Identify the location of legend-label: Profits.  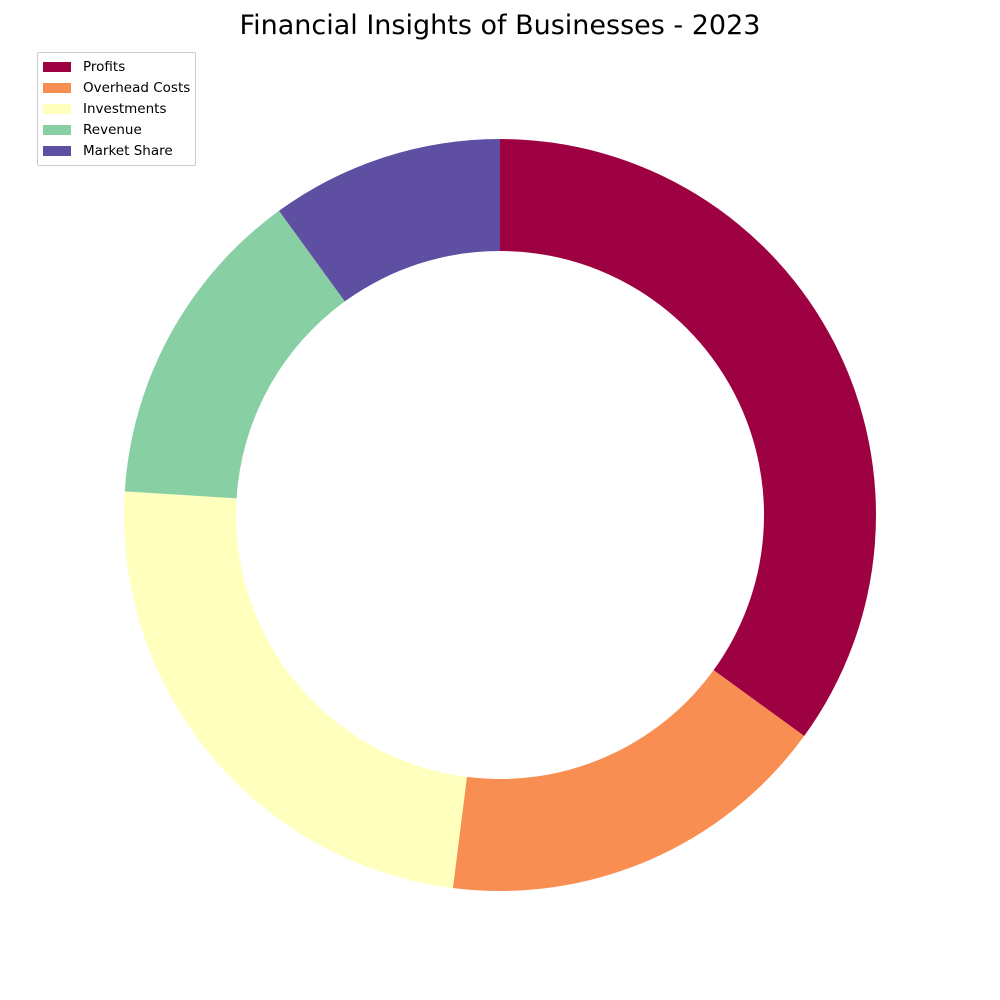
(104, 66).